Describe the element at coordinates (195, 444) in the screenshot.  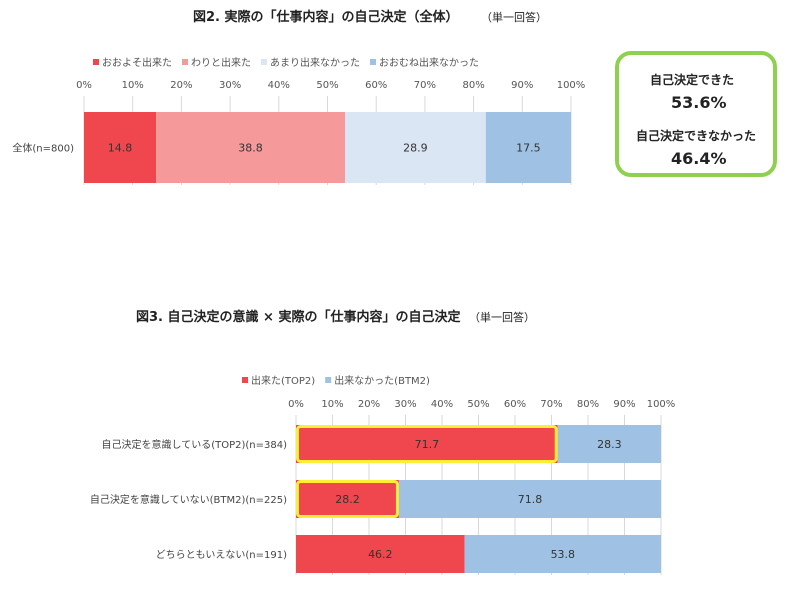
I see `fig3-category-label-0: 自己決定を意識している(TOP2)(n=384)` at that location.